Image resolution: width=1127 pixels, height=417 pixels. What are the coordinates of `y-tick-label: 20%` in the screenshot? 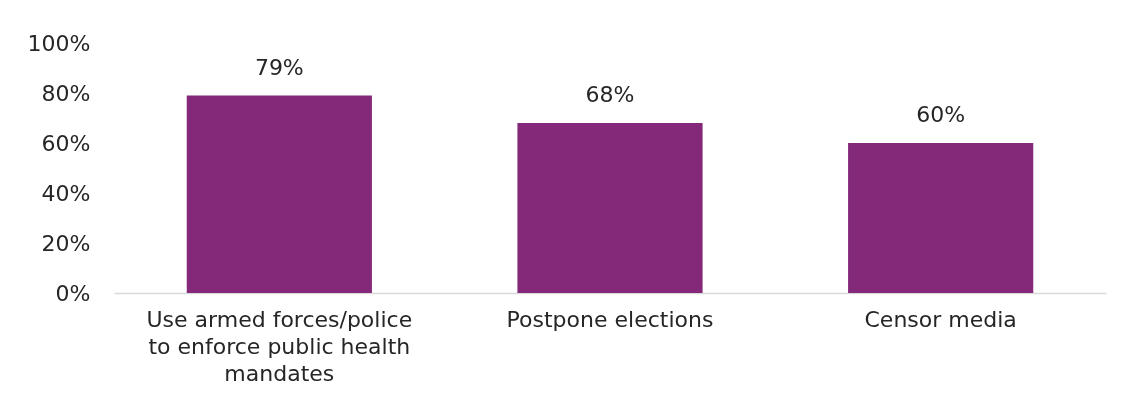 It's located at (66, 243).